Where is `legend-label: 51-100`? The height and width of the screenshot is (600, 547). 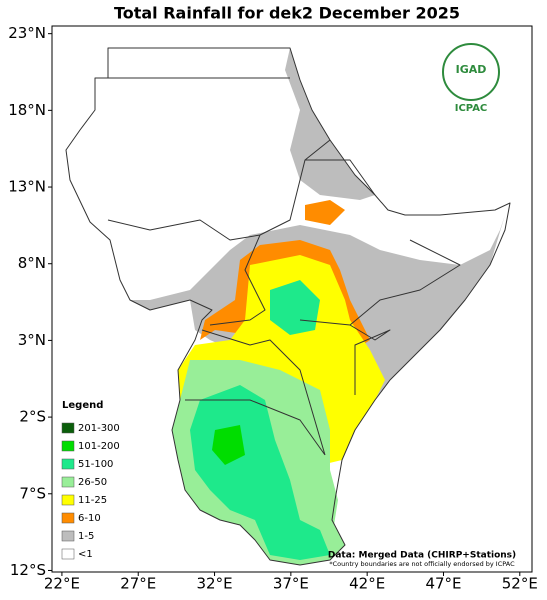
legend-label: 51-100 is located at coordinates (95, 464).